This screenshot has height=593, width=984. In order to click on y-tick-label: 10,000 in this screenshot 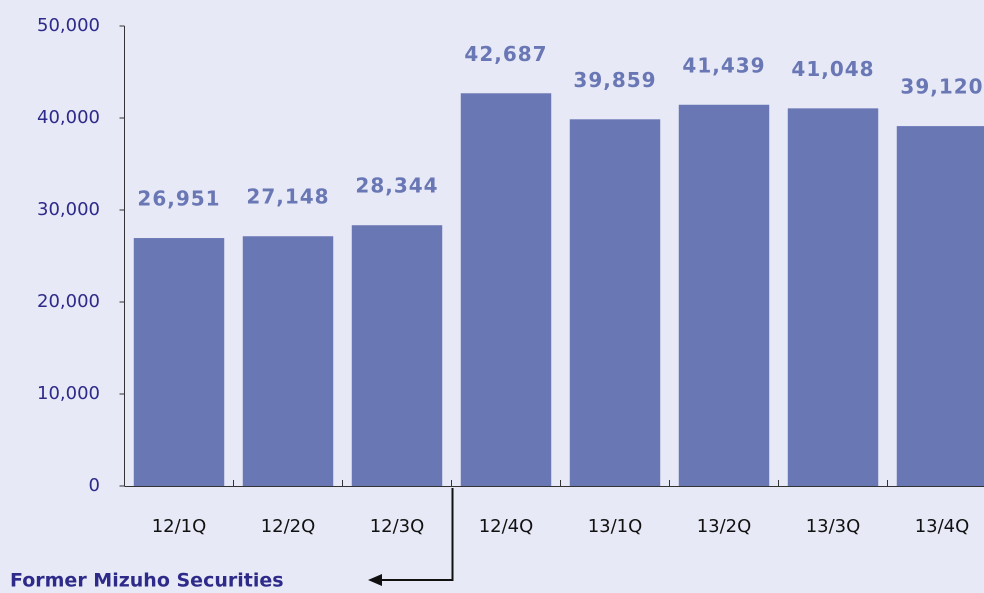, I will do `click(68, 393)`.